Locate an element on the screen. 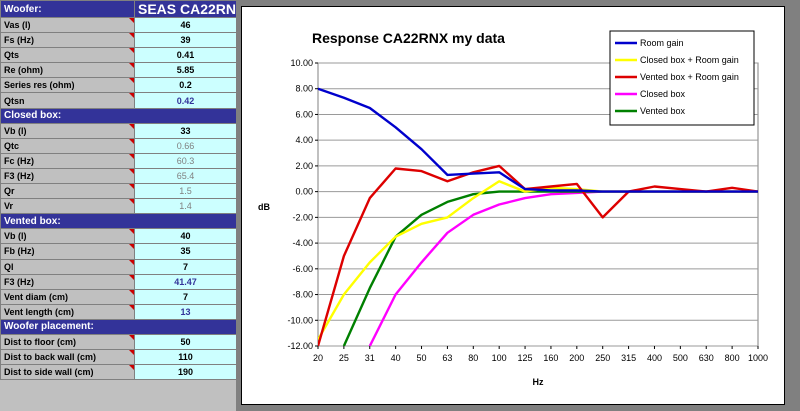 The width and height of the screenshot is (800, 411). placement-param-value: 190 is located at coordinates (185, 372).